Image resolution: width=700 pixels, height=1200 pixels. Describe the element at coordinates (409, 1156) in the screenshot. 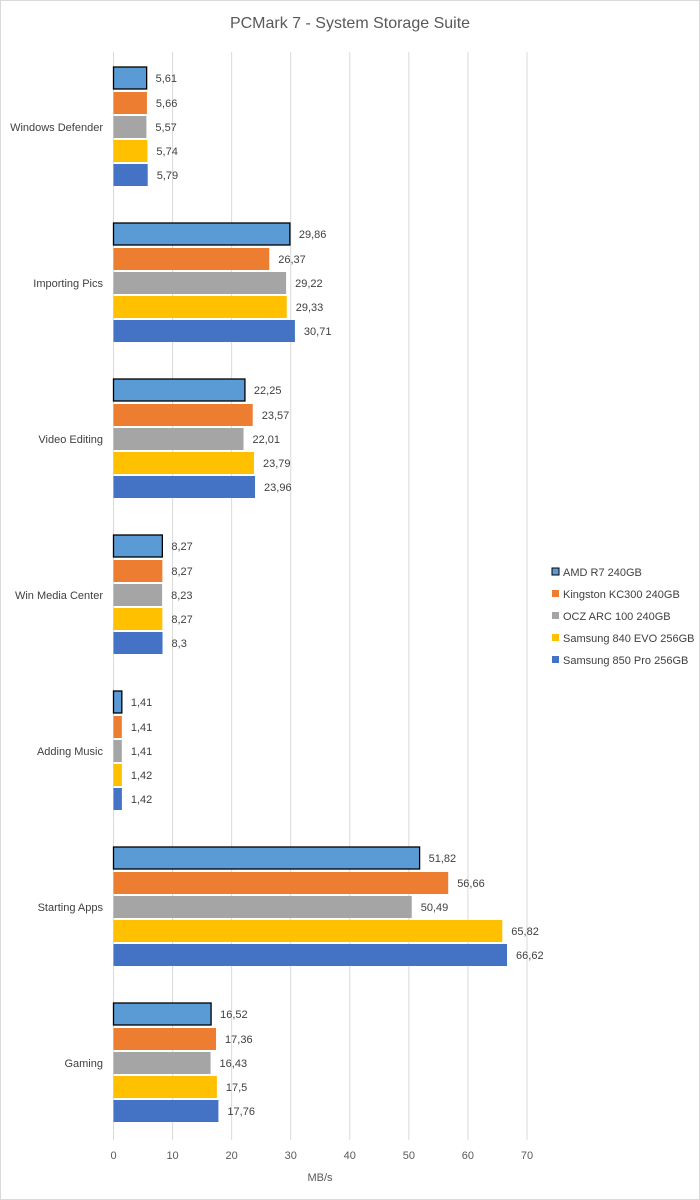

I see `x-tick-label: 50` at that location.